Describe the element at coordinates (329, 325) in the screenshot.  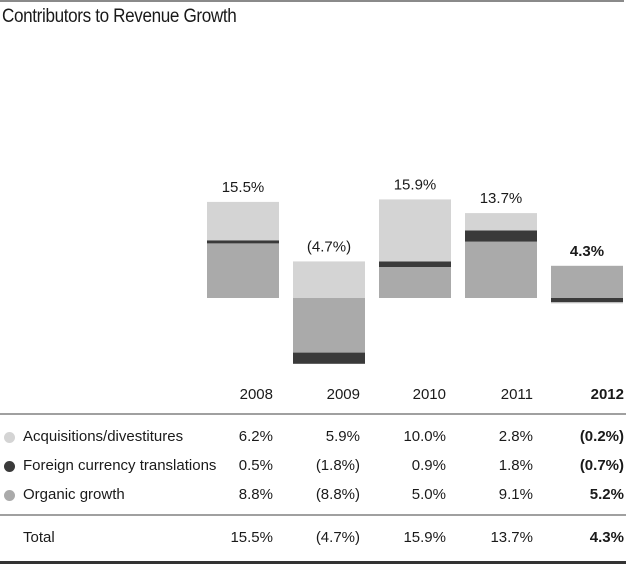
I see `segment-2009-organic` at that location.